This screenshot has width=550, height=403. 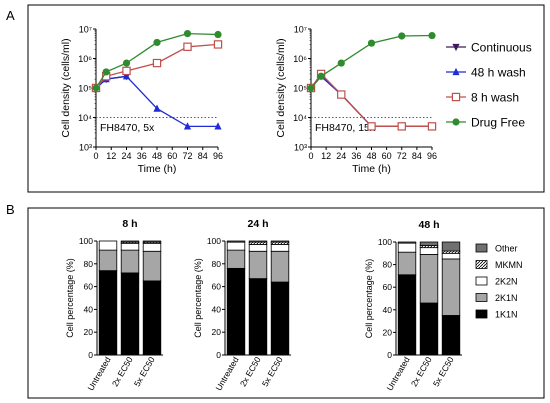 What do you see at coordinates (89, 287) in the screenshot?
I see `y-tick-label: 60` at bounding box center [89, 287].